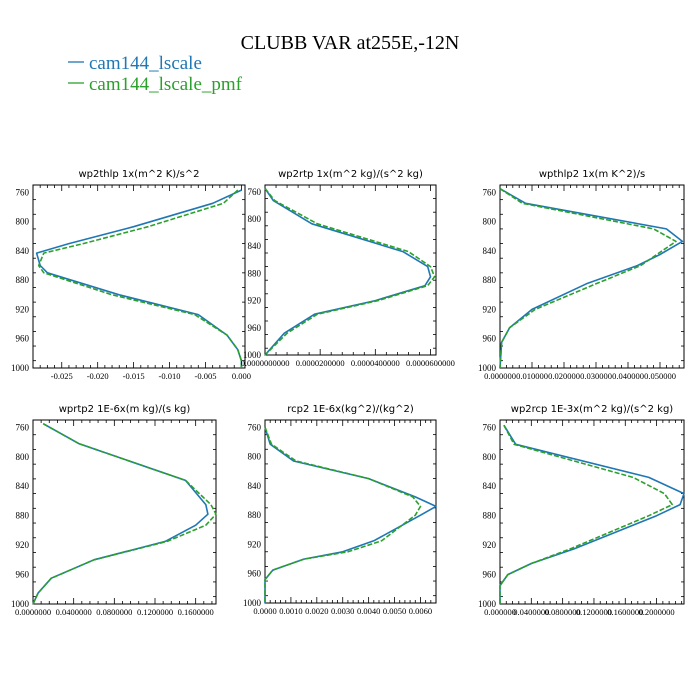 This screenshot has width=700, height=700. Describe the element at coordinates (241, 376) in the screenshot. I see `x-tick-label: 0.000` at that location.